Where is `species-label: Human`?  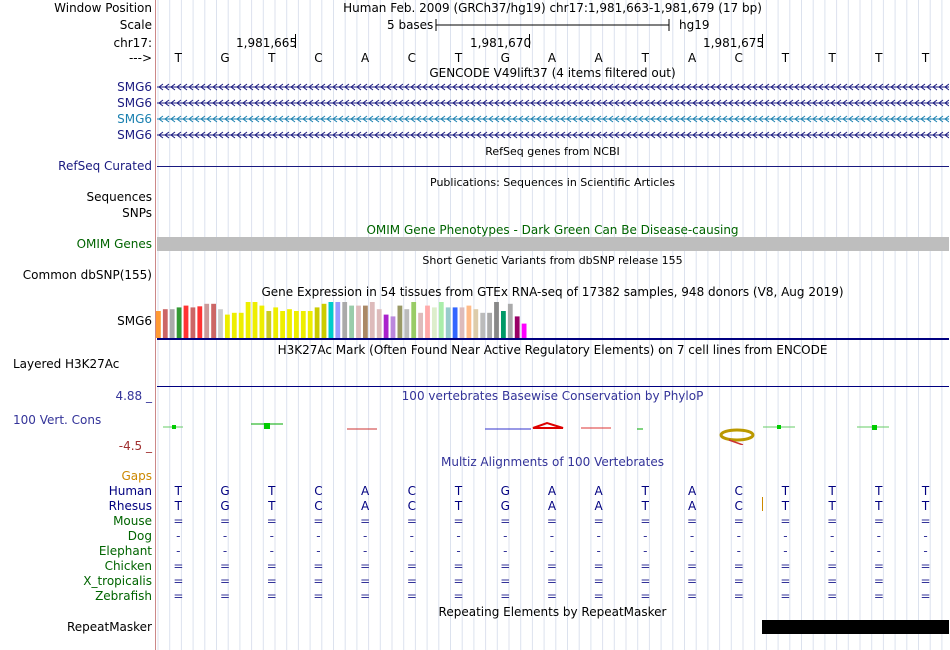
species-label: Human is located at coordinates (130, 491).